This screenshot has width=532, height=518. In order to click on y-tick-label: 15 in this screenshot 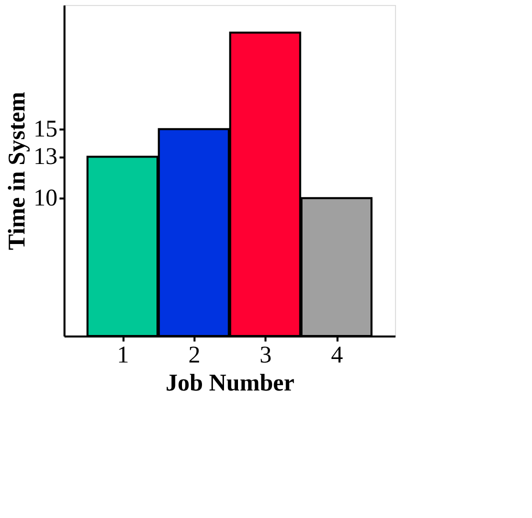, I will do `click(46, 129)`.